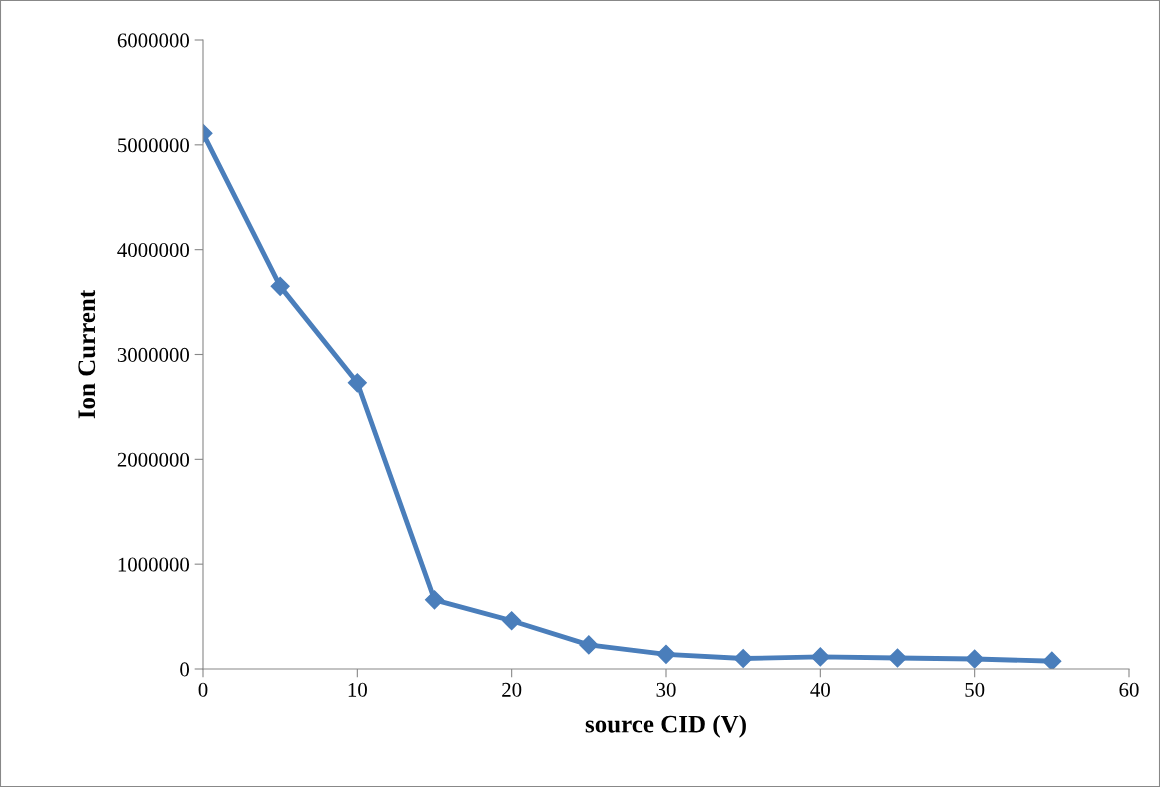 This screenshot has height=787, width=1160. Describe the element at coordinates (154, 145) in the screenshot. I see `y-tick-label: 5000000` at that location.